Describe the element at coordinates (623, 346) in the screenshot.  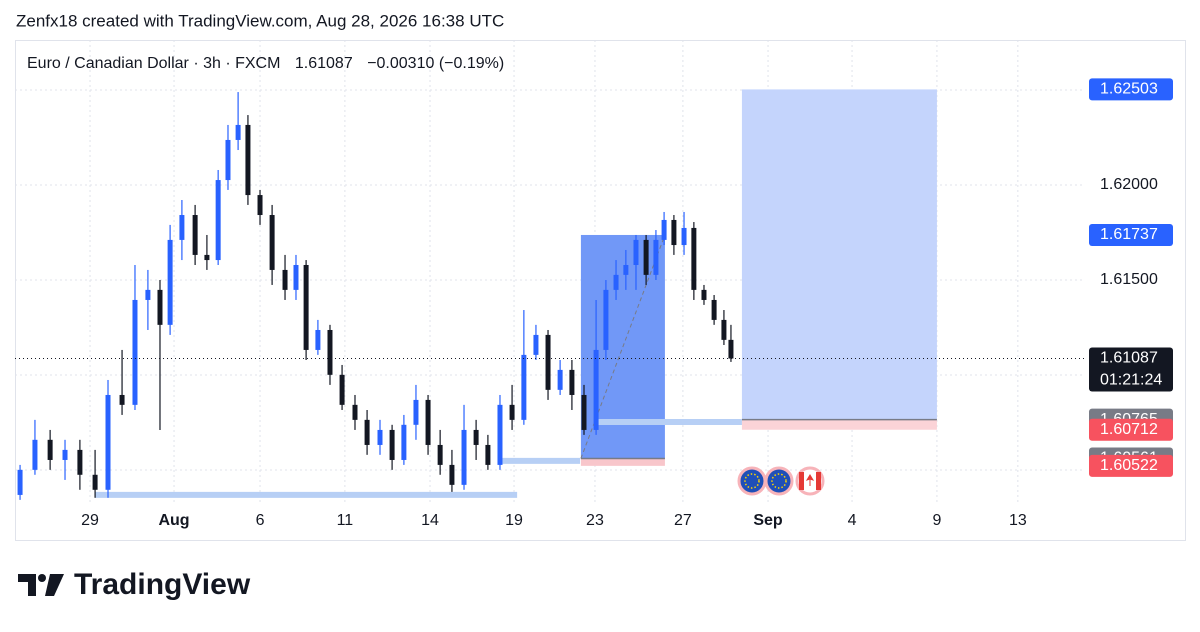
I see `trade-path` at that location.